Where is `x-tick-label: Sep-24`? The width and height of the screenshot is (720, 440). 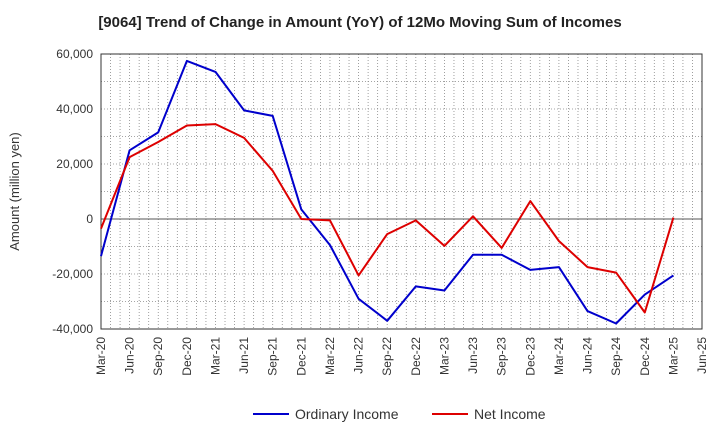
x-tick-label: Sep-24 is located at coordinates (616, 356).